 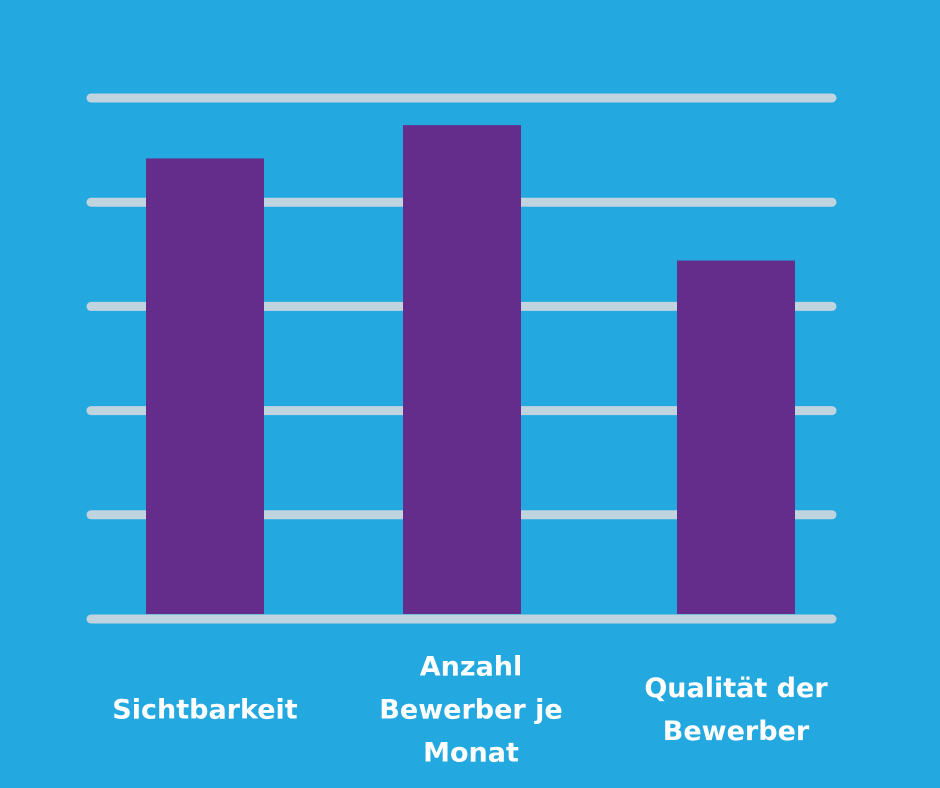 What do you see at coordinates (205, 710) in the screenshot?
I see `category-label-sichtbarkeit: Sichtbarkeit` at bounding box center [205, 710].